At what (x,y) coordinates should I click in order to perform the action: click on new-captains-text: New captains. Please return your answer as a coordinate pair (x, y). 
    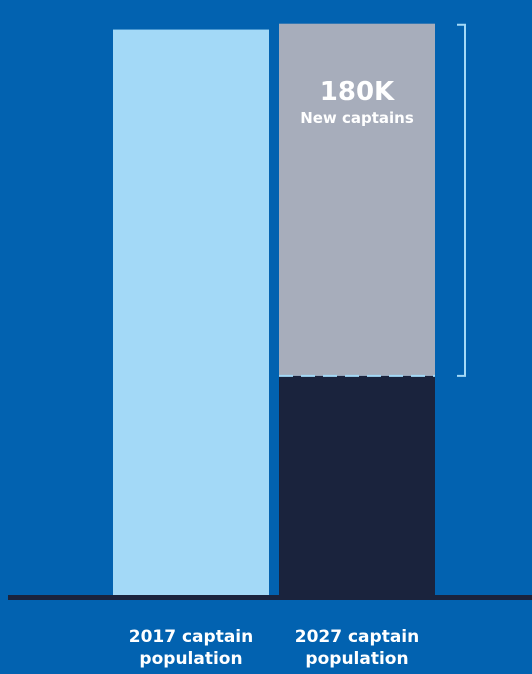
    Looking at the image, I should click on (357, 117).